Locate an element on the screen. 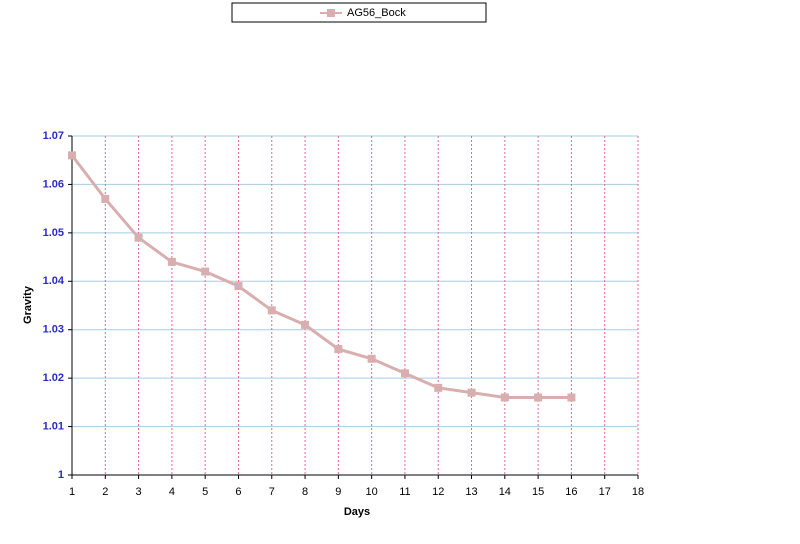  y-tick-label: 1.02 is located at coordinates (53, 378).